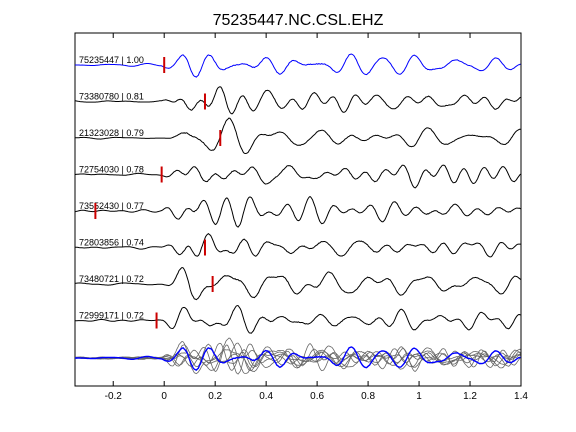 The image size is (576, 432). What do you see at coordinates (114, 396) in the screenshot?
I see `x-tick-label: -0.2` at bounding box center [114, 396].